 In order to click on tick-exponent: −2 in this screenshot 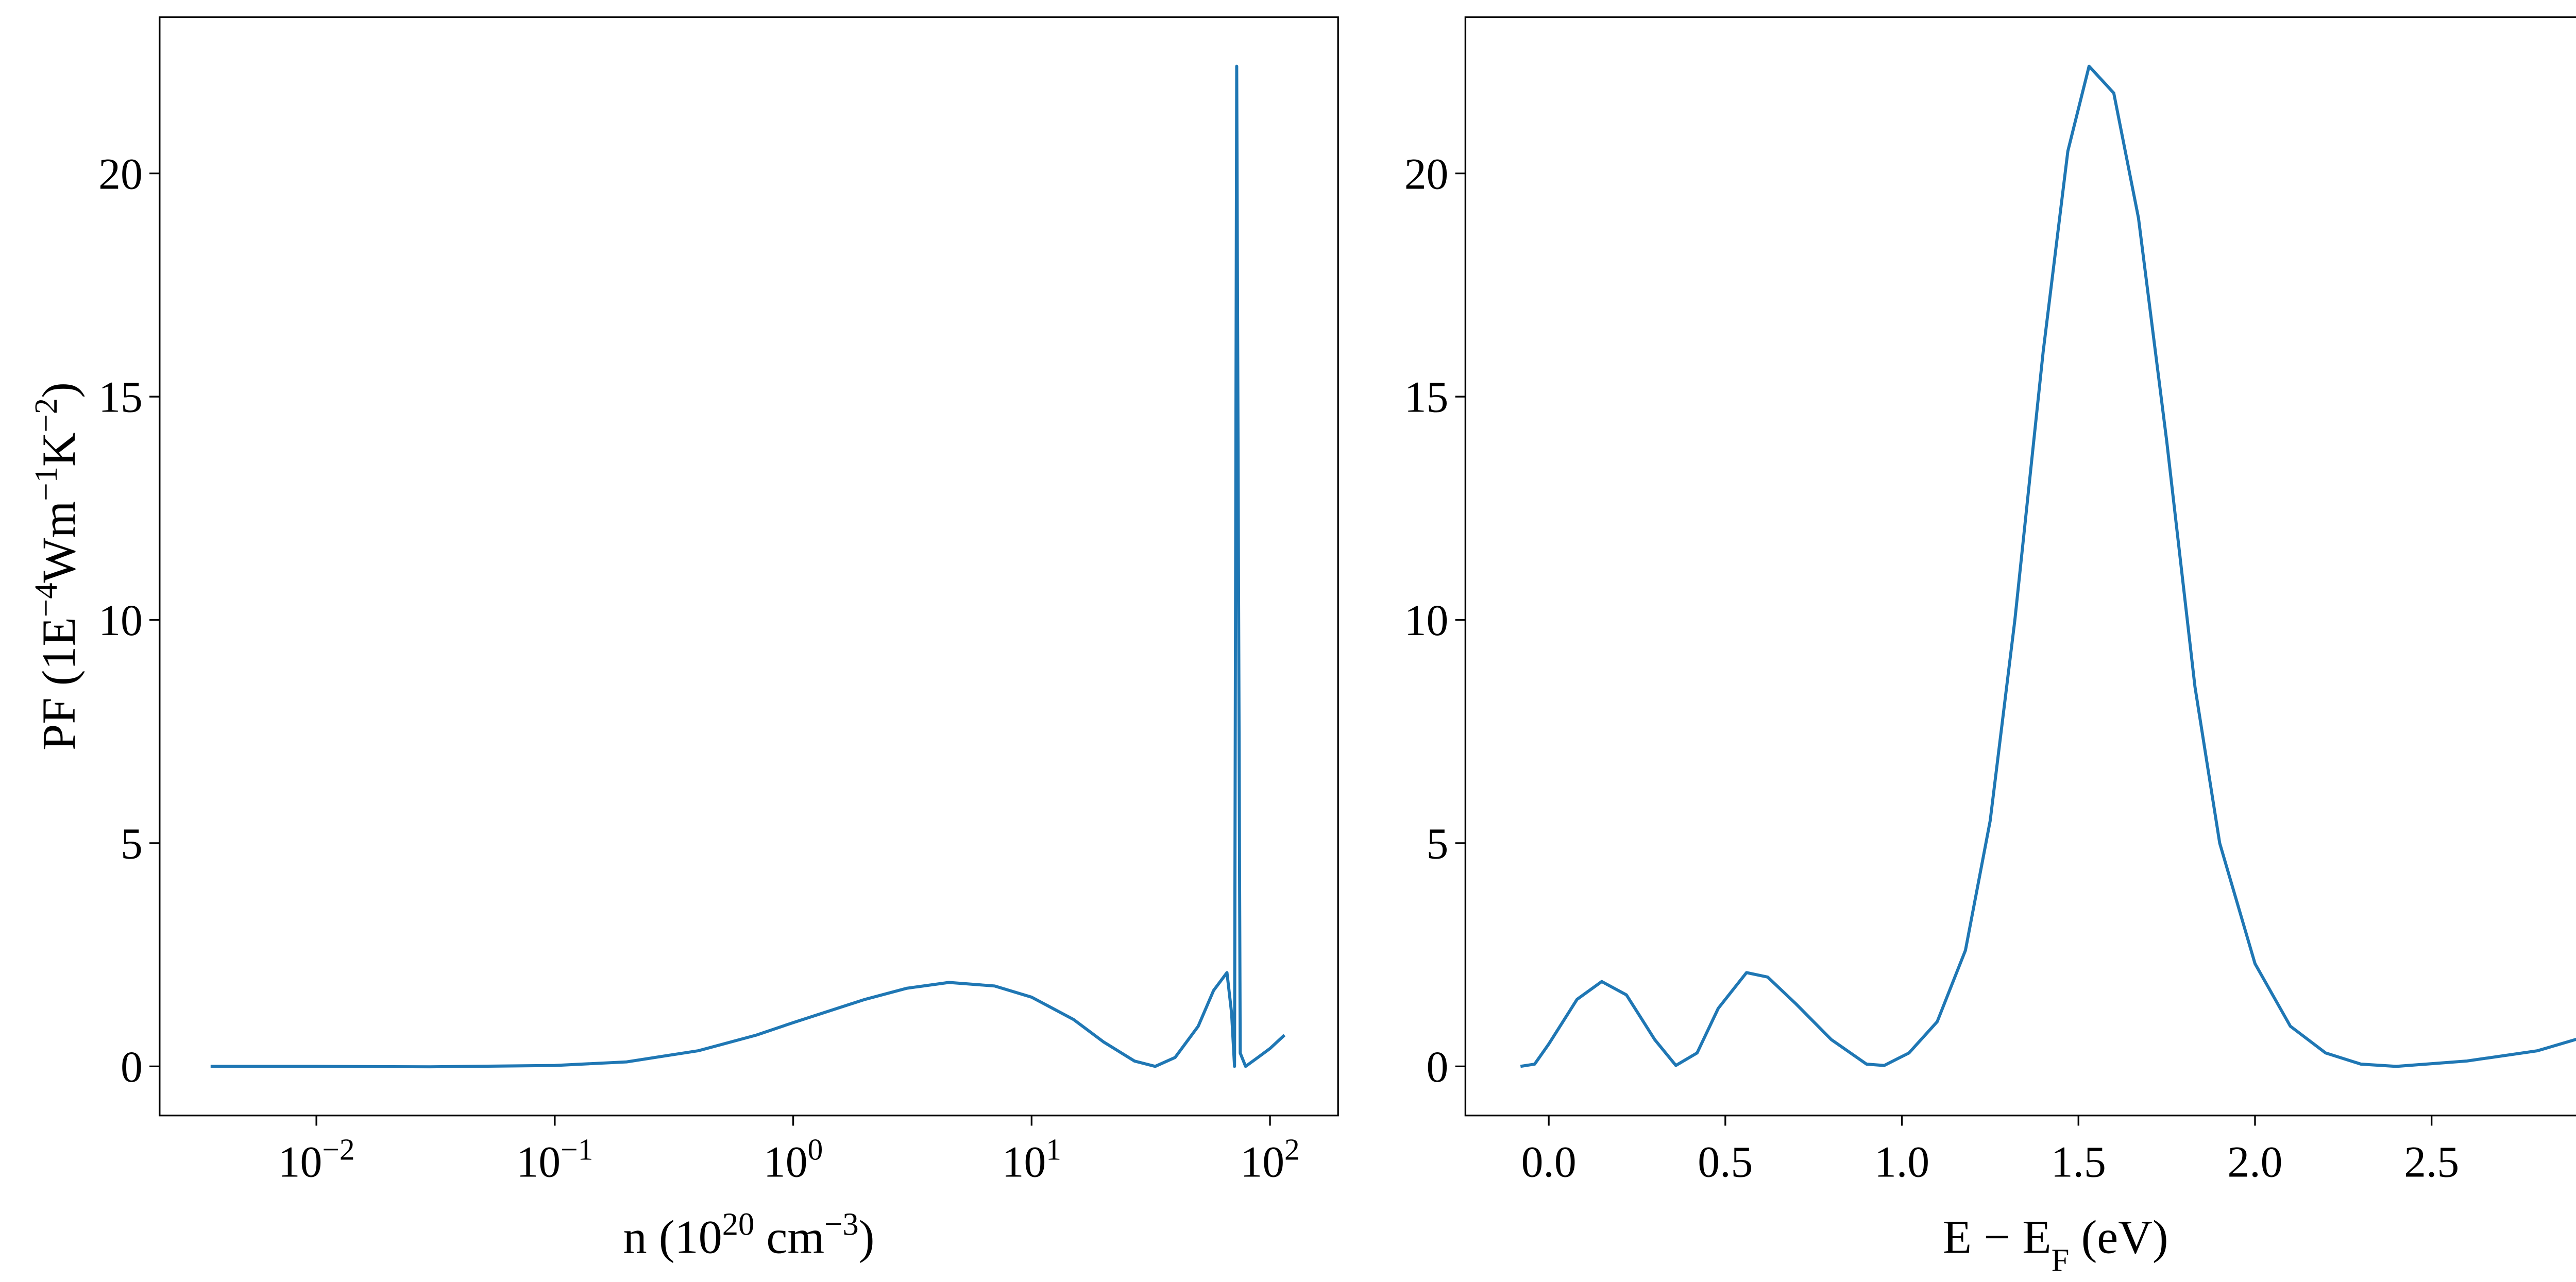, I will do `click(338, 1149)`.